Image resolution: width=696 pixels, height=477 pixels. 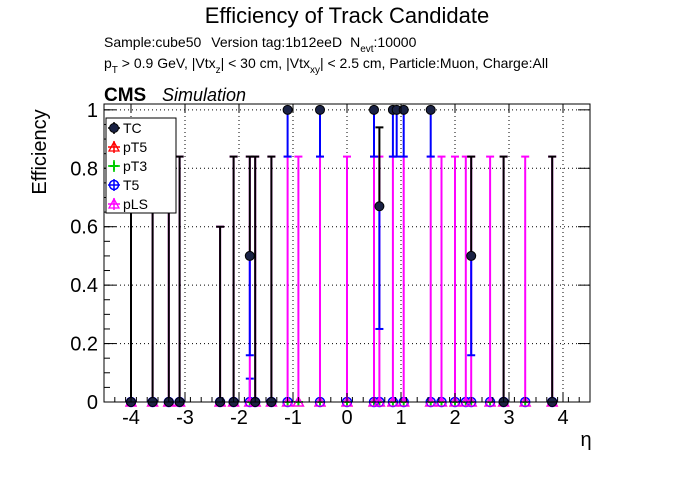 What do you see at coordinates (84, 345) in the screenshot?
I see `y-tick-label: 0.2` at bounding box center [84, 345].